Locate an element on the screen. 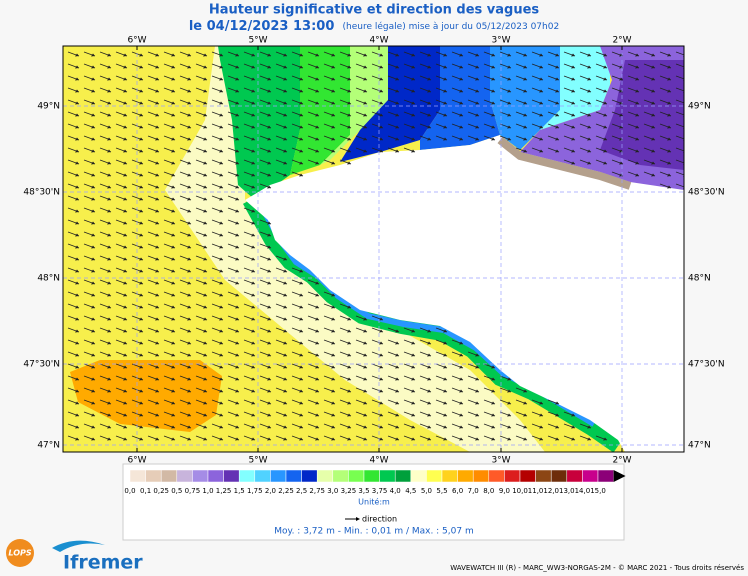  colorbar-label: 11,0 is located at coordinates (536, 491).